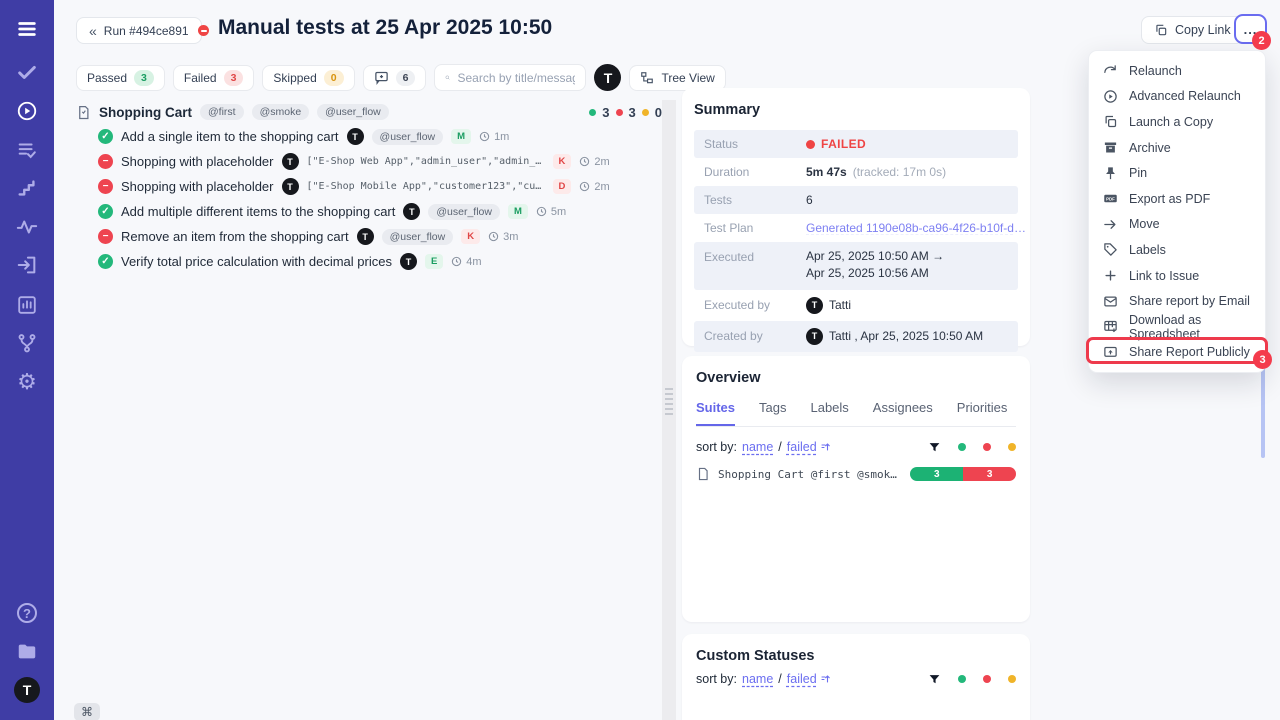 This screenshot has height=720, width=1280. I want to click on menu-item-move: Move, so click(1177, 225).